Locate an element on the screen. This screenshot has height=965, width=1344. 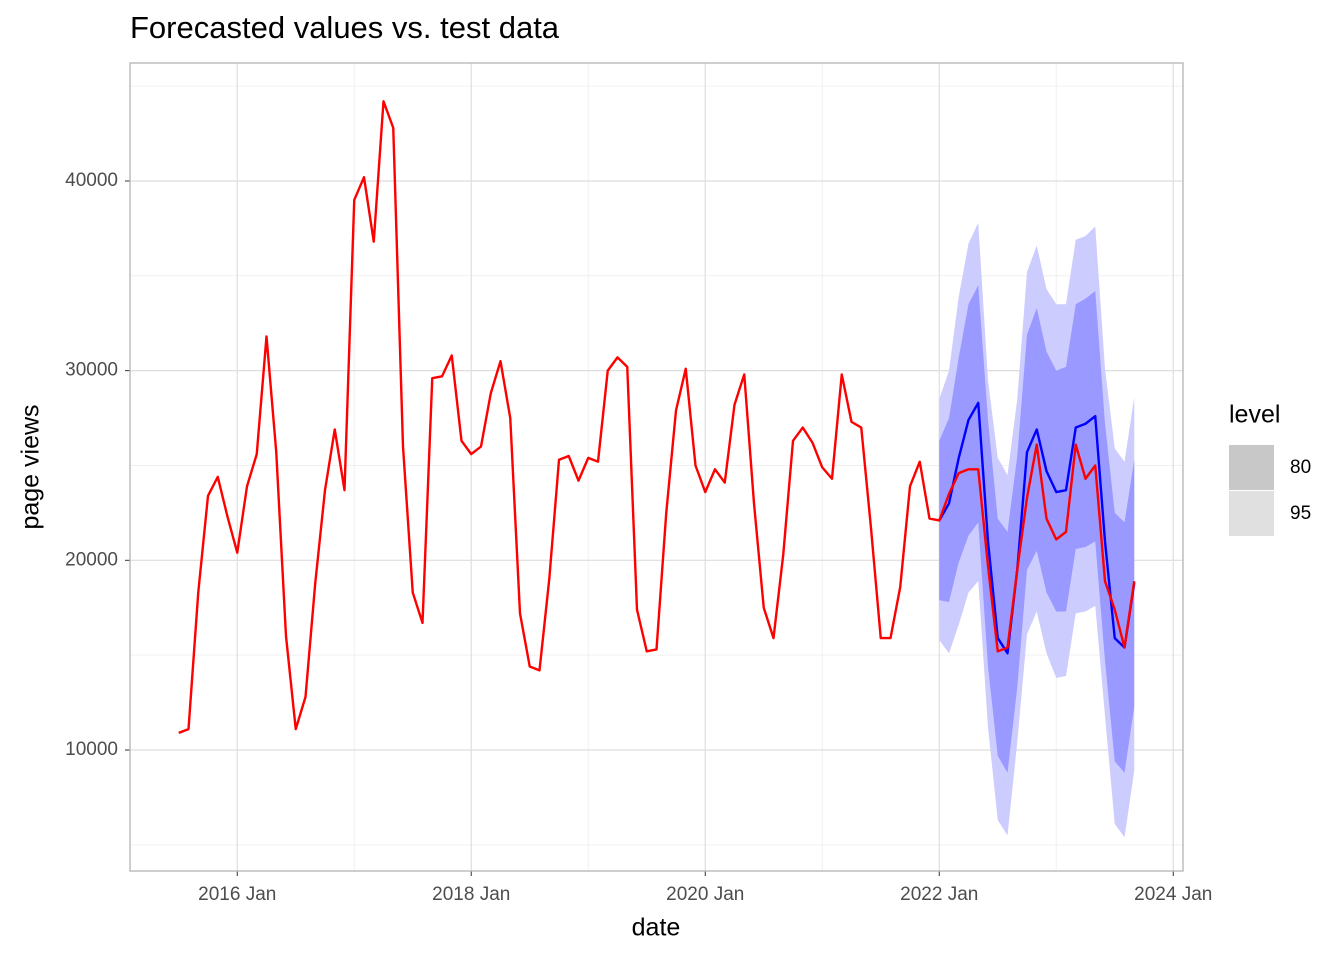
forecast-band is located at coordinates (1037, 529).